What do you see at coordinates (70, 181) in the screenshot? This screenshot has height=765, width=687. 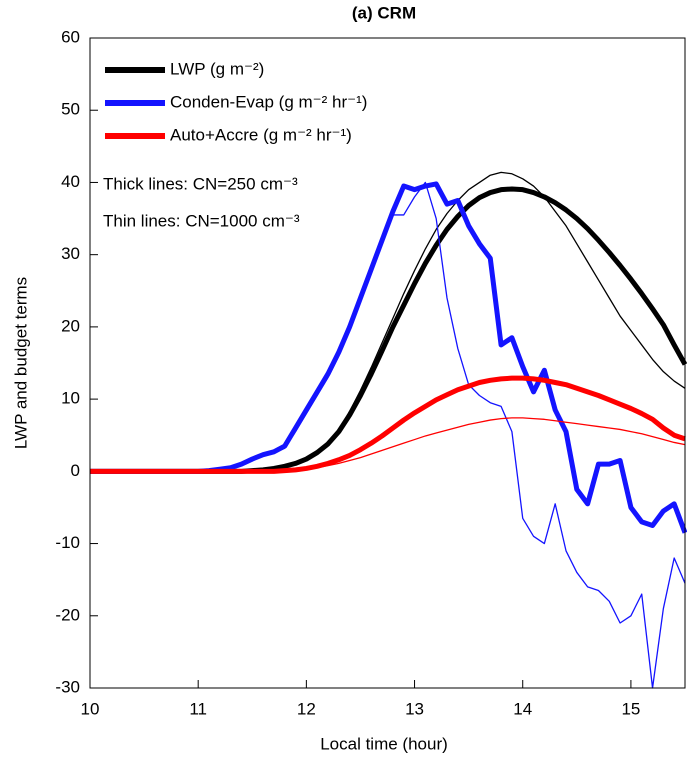 I see `y-tick-label: 40` at bounding box center [70, 181].